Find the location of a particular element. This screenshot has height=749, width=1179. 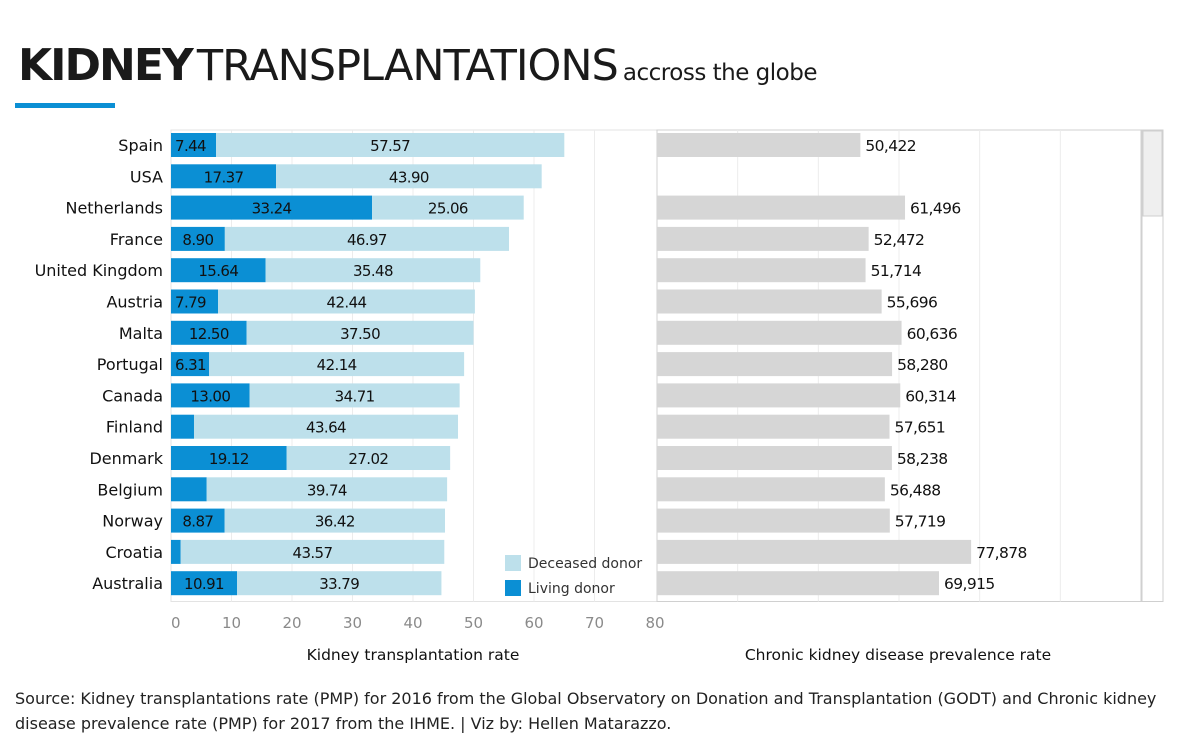

category-label: France is located at coordinates (136, 239).